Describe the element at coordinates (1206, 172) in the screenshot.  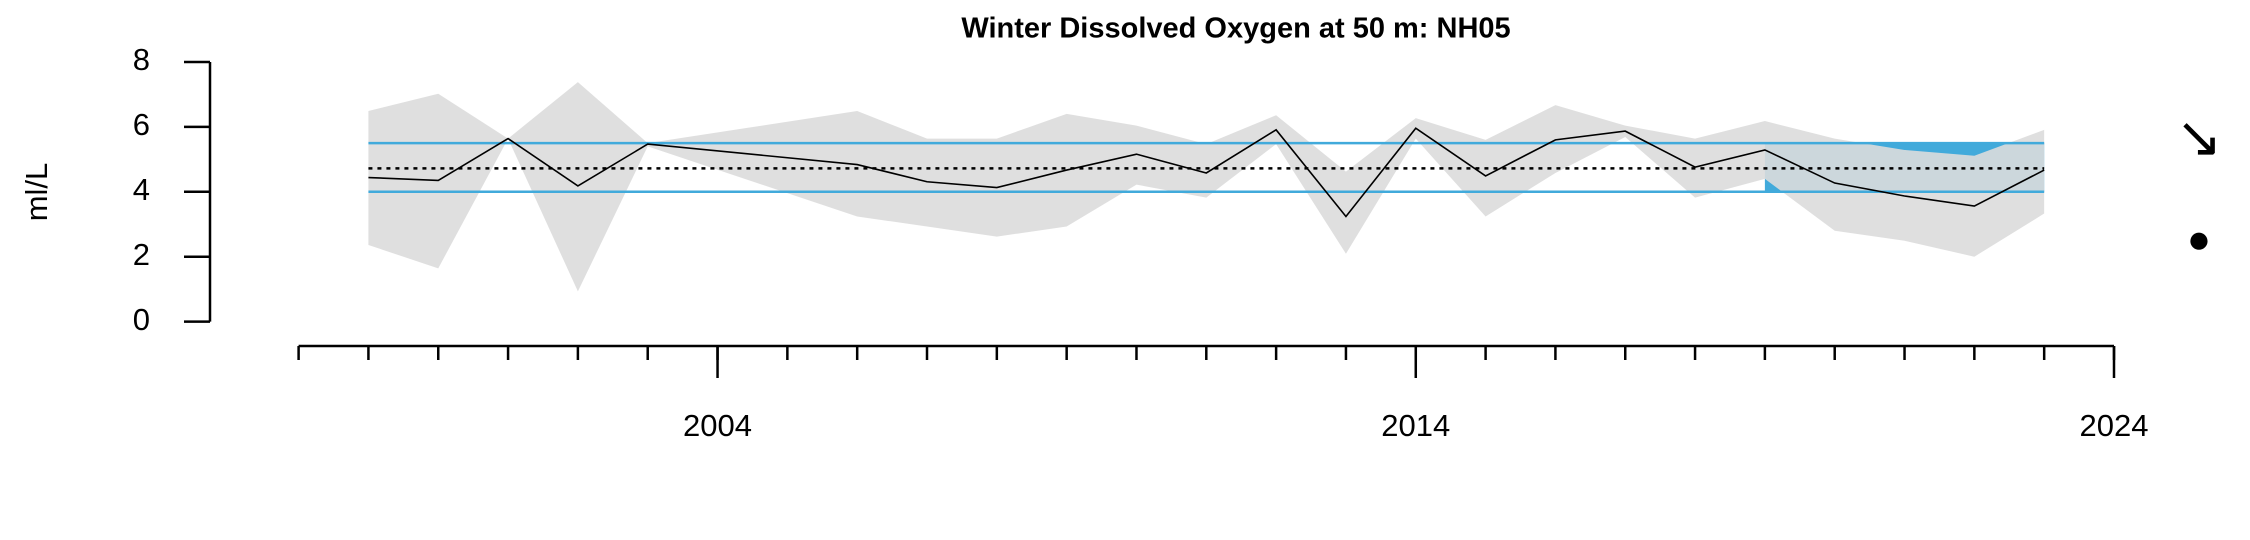
I see `data-line` at that location.